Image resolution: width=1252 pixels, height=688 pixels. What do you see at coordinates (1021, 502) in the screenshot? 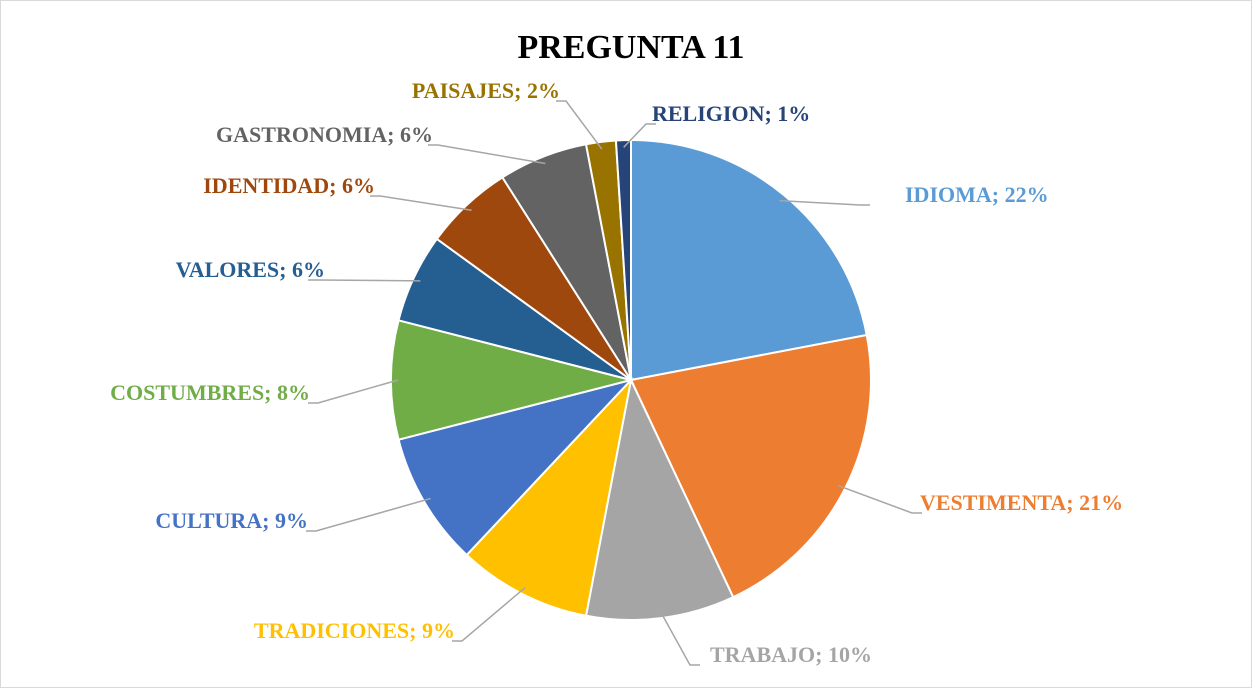
I see `data-label: VESTIMENTA; 21%` at bounding box center [1021, 502].